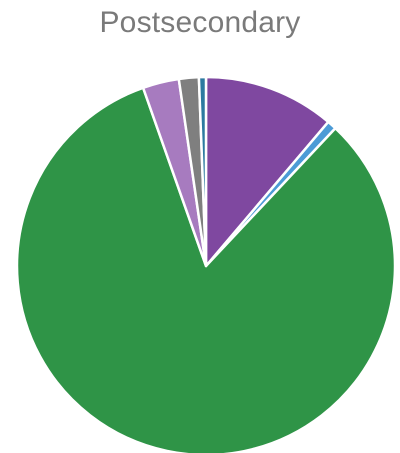 This screenshot has height=453, width=400. I want to click on chart-title: Postsecondary, so click(200, 22).